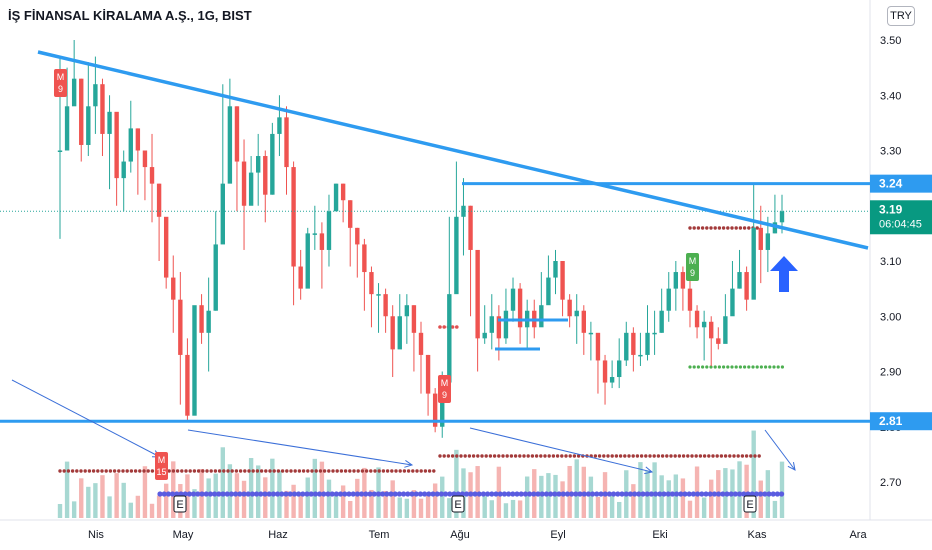  Describe the element at coordinates (61, 77) in the screenshot. I see `m9-badge-top: M` at that location.